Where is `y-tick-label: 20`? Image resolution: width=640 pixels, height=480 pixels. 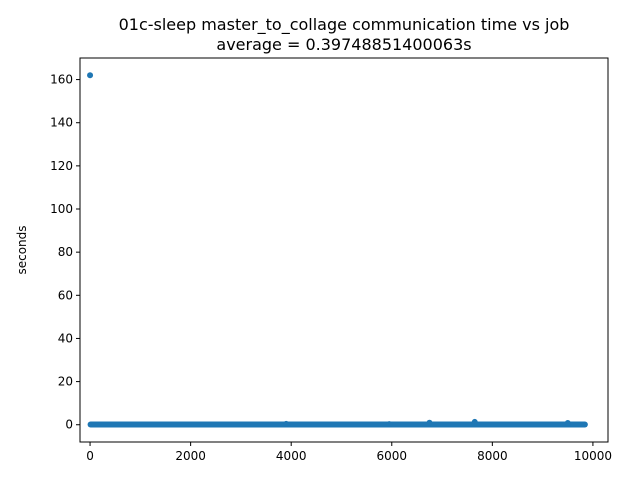 y-tick-label: 20 is located at coordinates (65, 382).